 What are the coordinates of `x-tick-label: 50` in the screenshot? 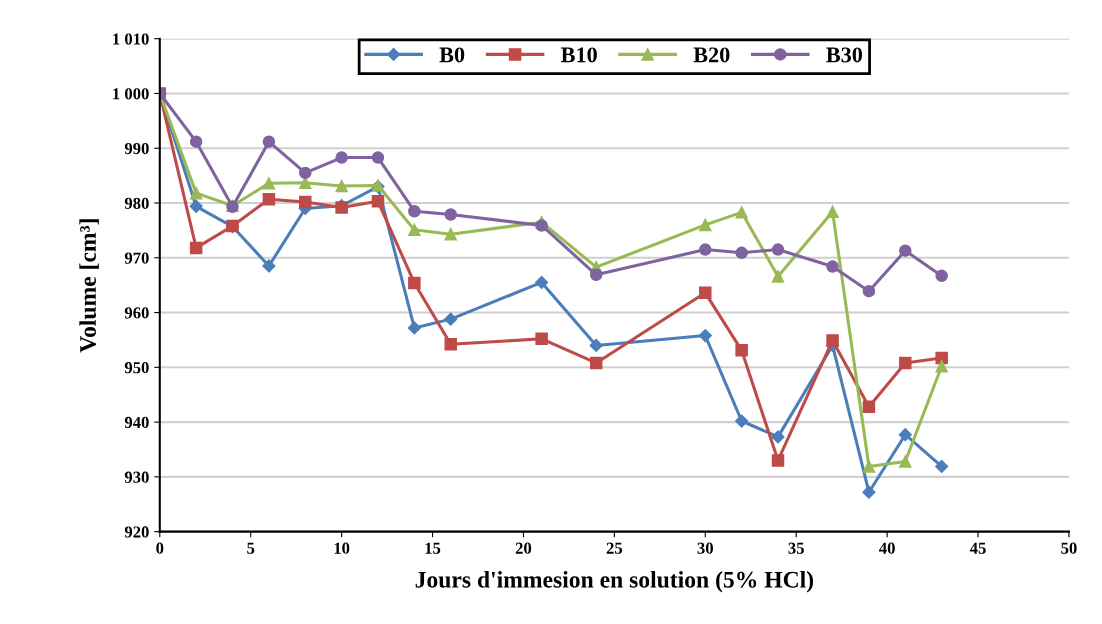 It's located at (1069, 548).